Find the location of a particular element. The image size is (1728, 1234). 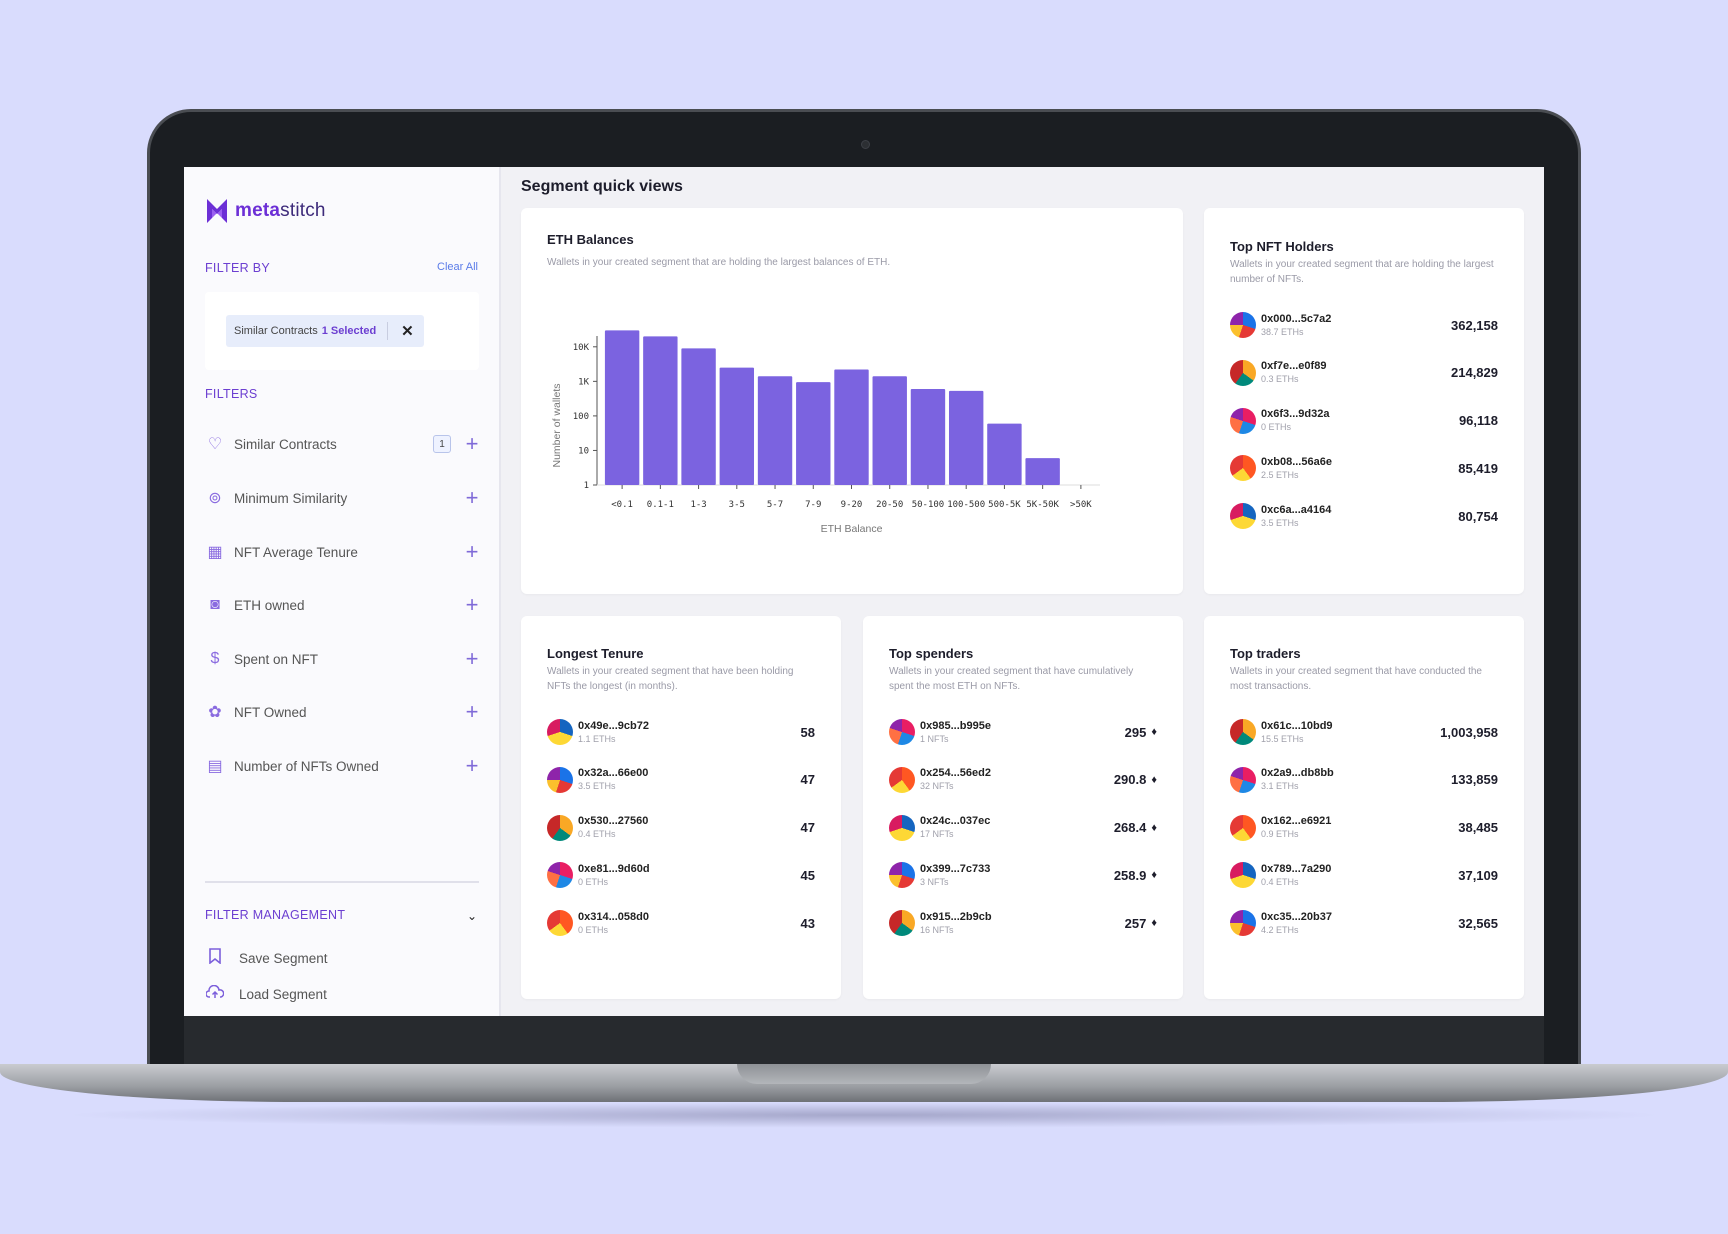

filter-similar-contracts: ♡ Similar Contracts 1 + is located at coordinates (343, 444).